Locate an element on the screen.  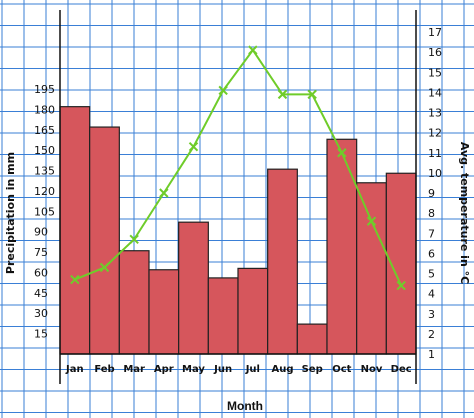
left-tick-label: 165 is located at coordinates (44, 130).